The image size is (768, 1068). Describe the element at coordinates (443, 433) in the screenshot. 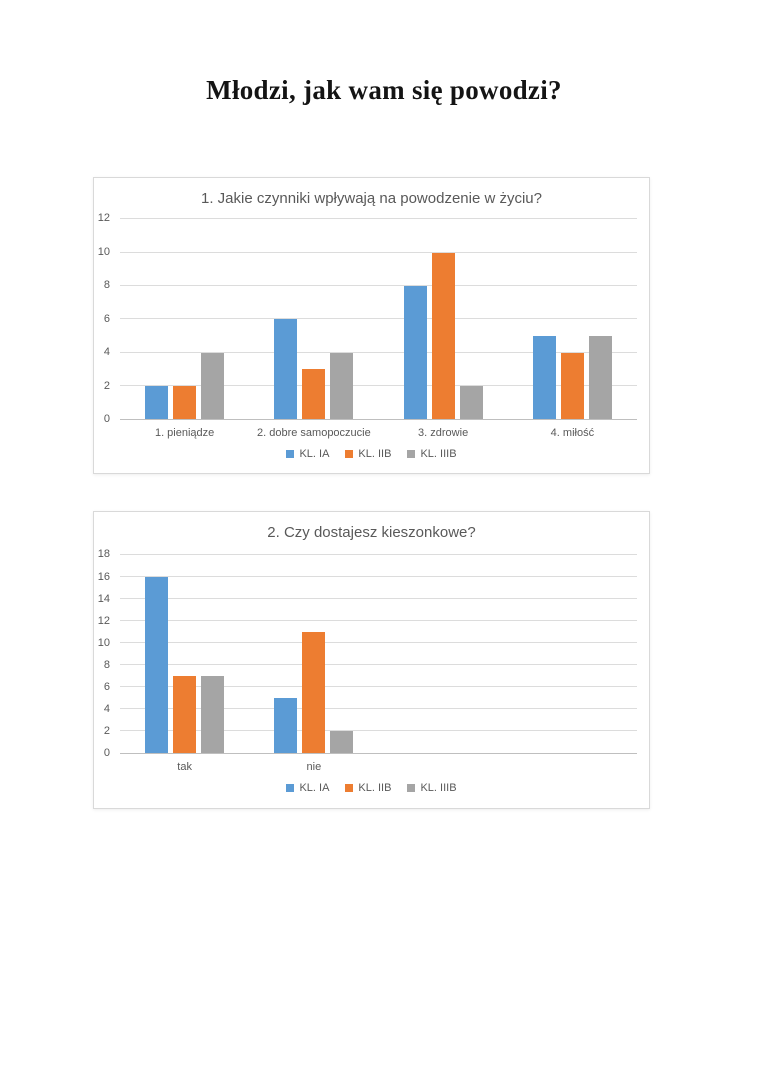

I see `x-tick-label: 3. zdrowie` at that location.